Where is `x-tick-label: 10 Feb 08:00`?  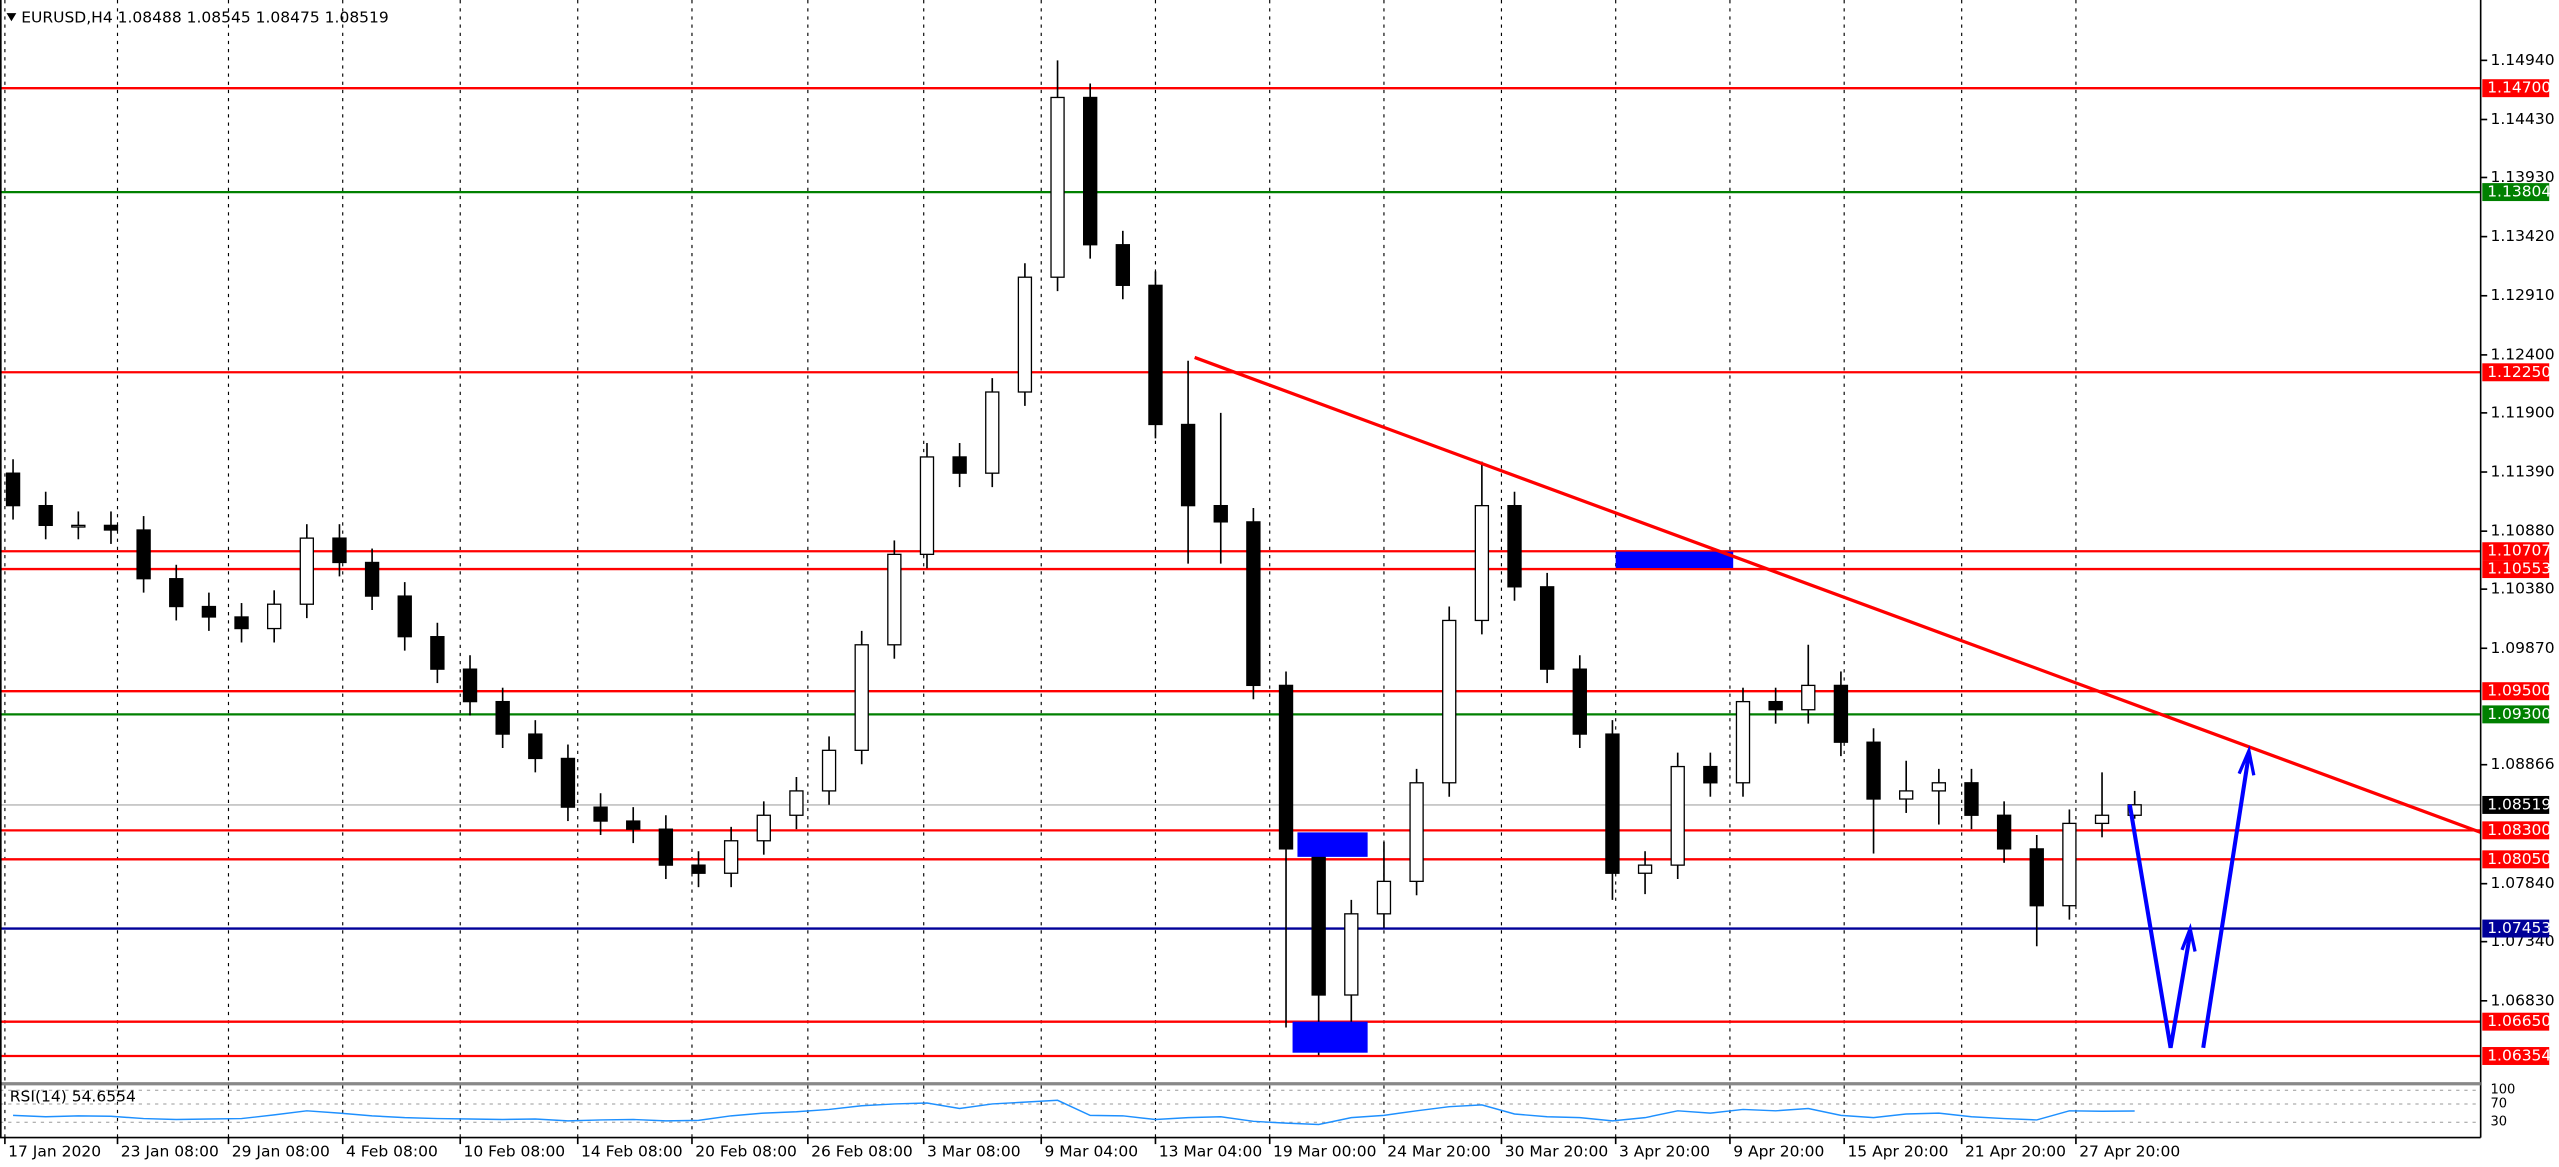
x-tick-label: 10 Feb 08:00 is located at coordinates (514, 1152).